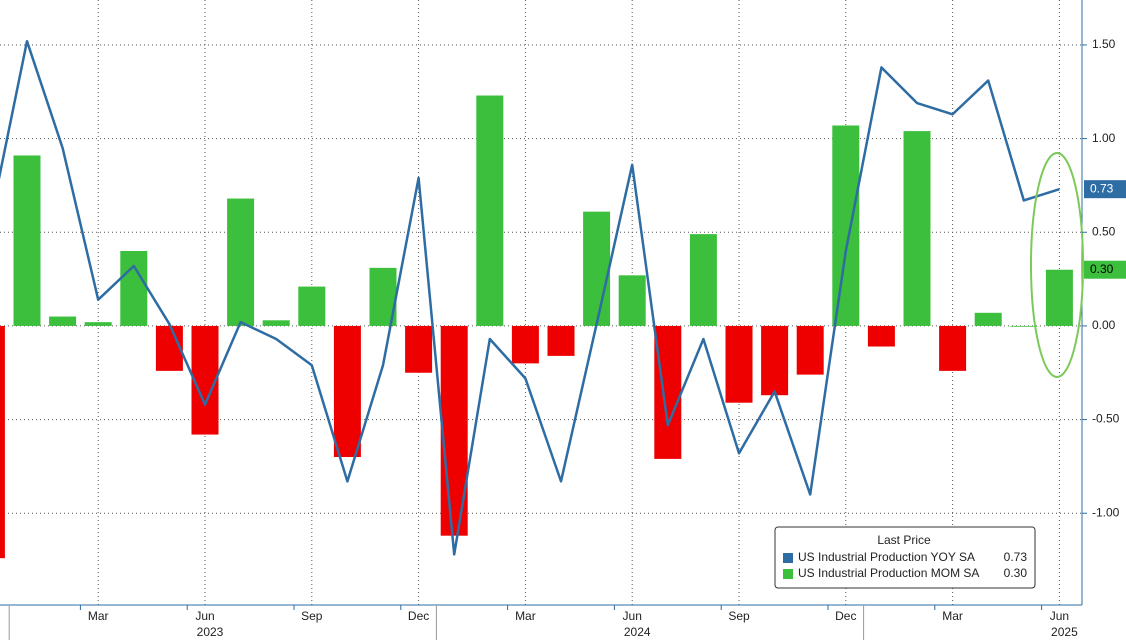 This screenshot has height=640, width=1126. Describe the element at coordinates (637, 632) in the screenshot. I see `x-year-label: 2024` at that location.